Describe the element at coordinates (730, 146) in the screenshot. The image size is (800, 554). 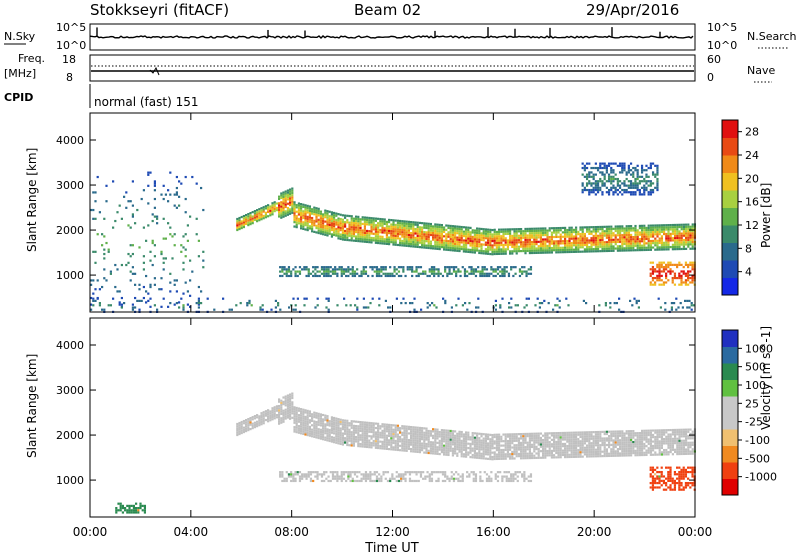
I see `colorbar-cell` at that location.